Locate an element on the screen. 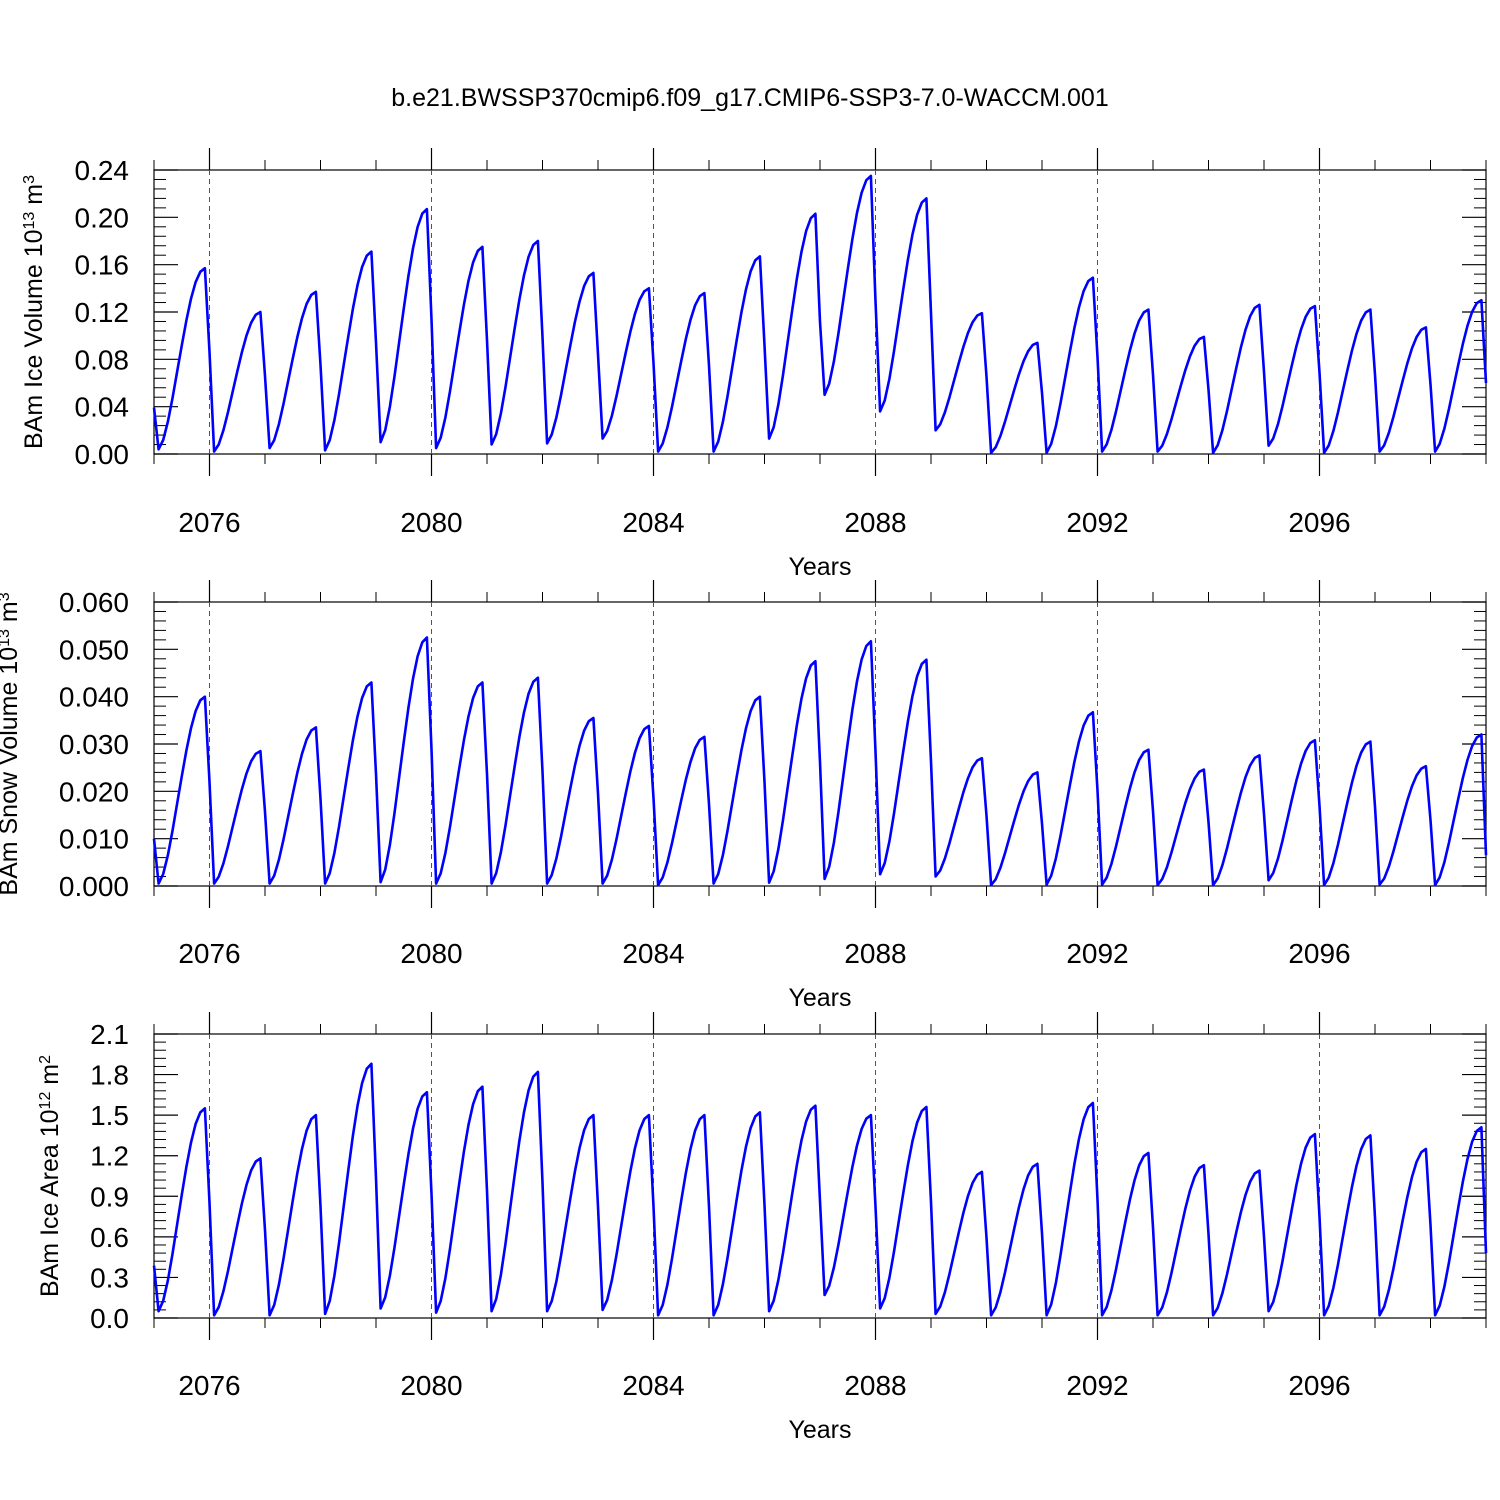 This screenshot has width=1500, height=1500. y-tick-label: 0.20 is located at coordinates (102, 217).